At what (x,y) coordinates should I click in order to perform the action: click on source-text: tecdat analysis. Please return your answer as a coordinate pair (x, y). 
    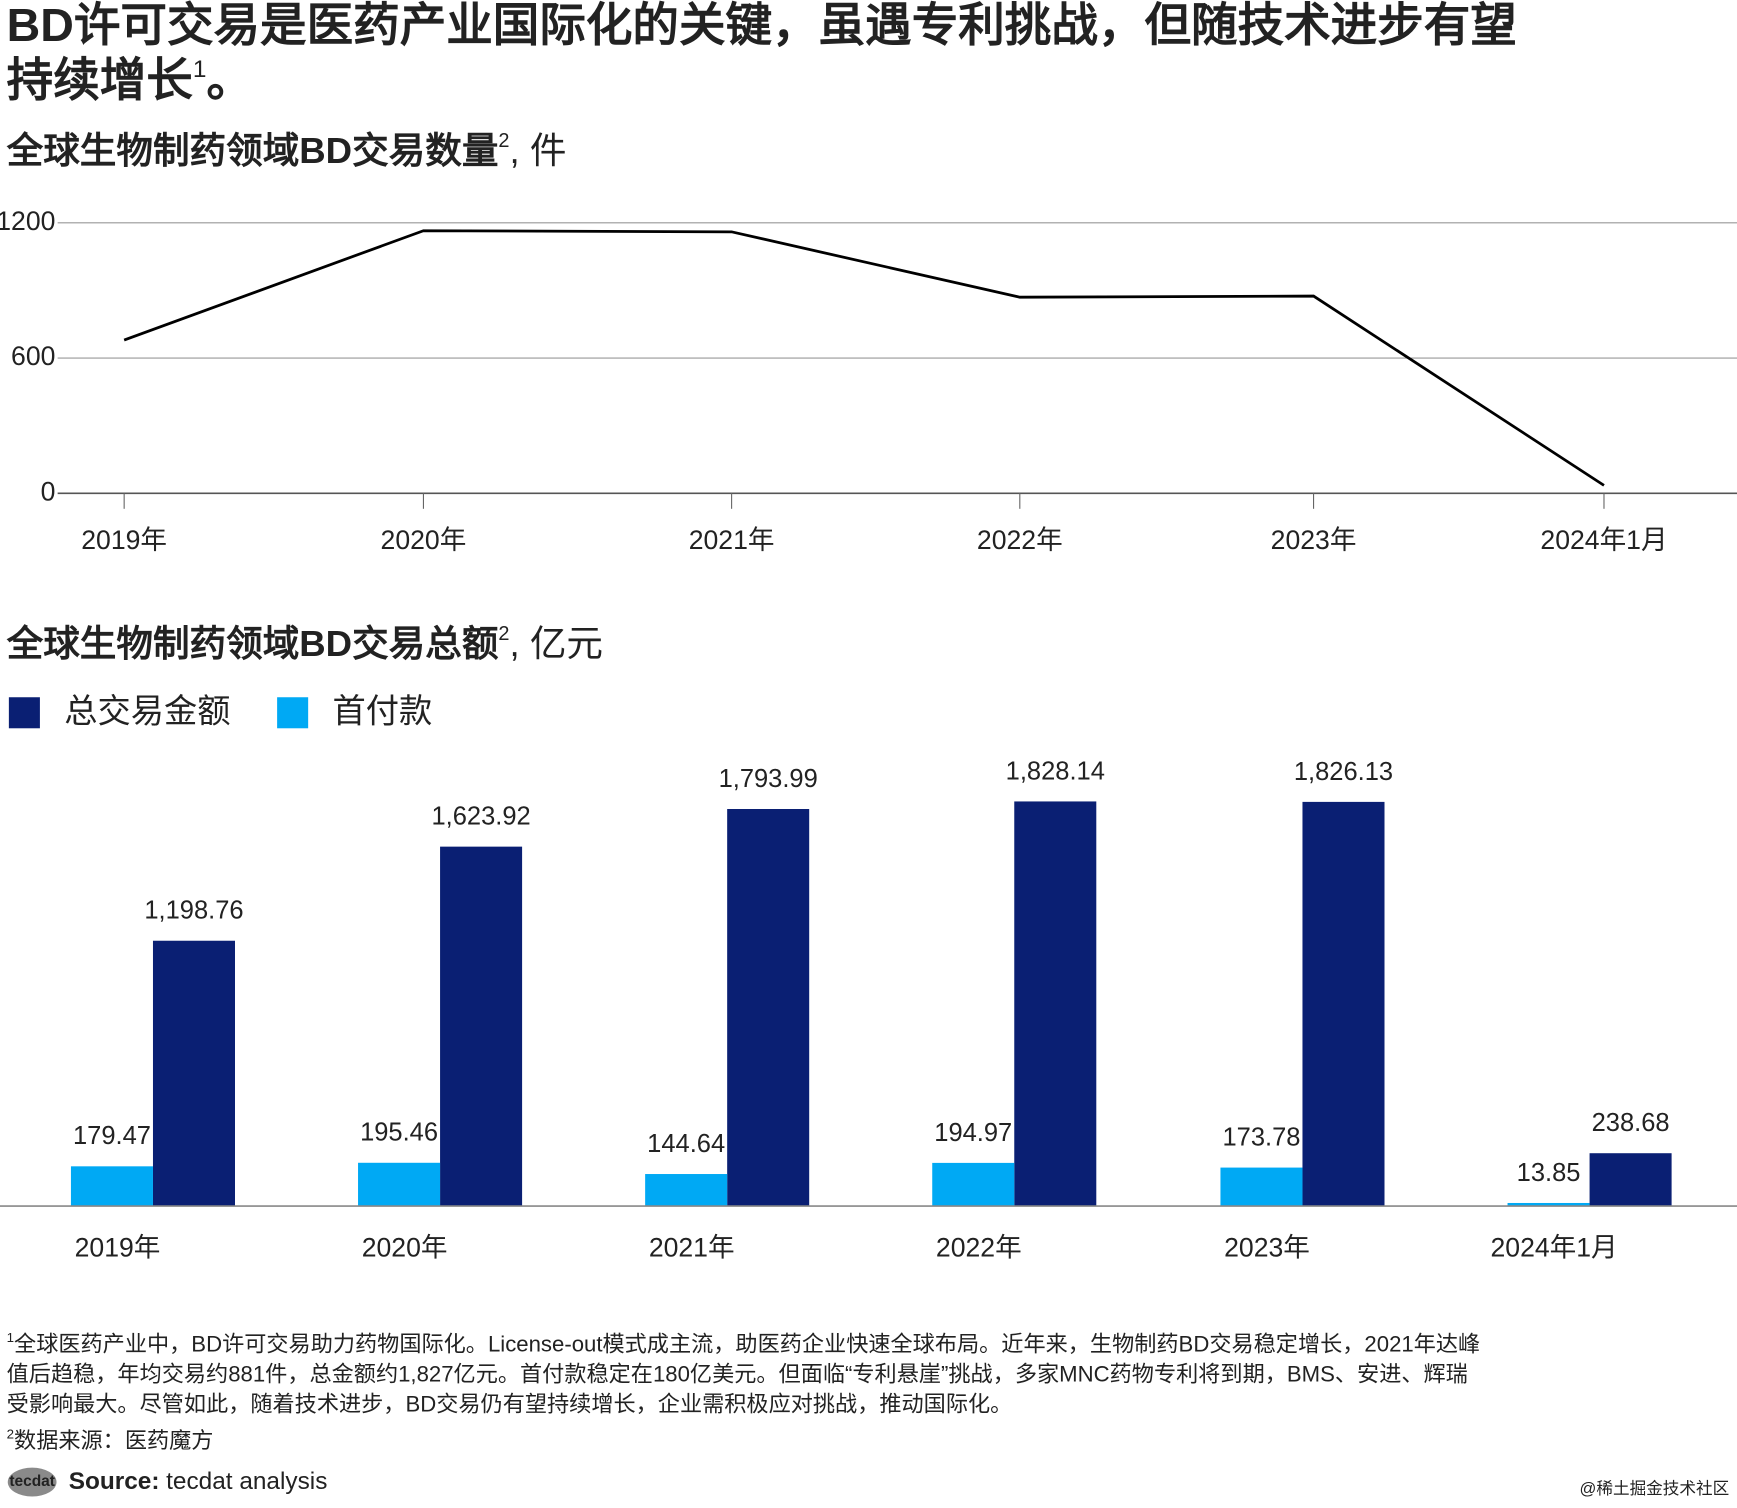
    Looking at the image, I should click on (246, 1482).